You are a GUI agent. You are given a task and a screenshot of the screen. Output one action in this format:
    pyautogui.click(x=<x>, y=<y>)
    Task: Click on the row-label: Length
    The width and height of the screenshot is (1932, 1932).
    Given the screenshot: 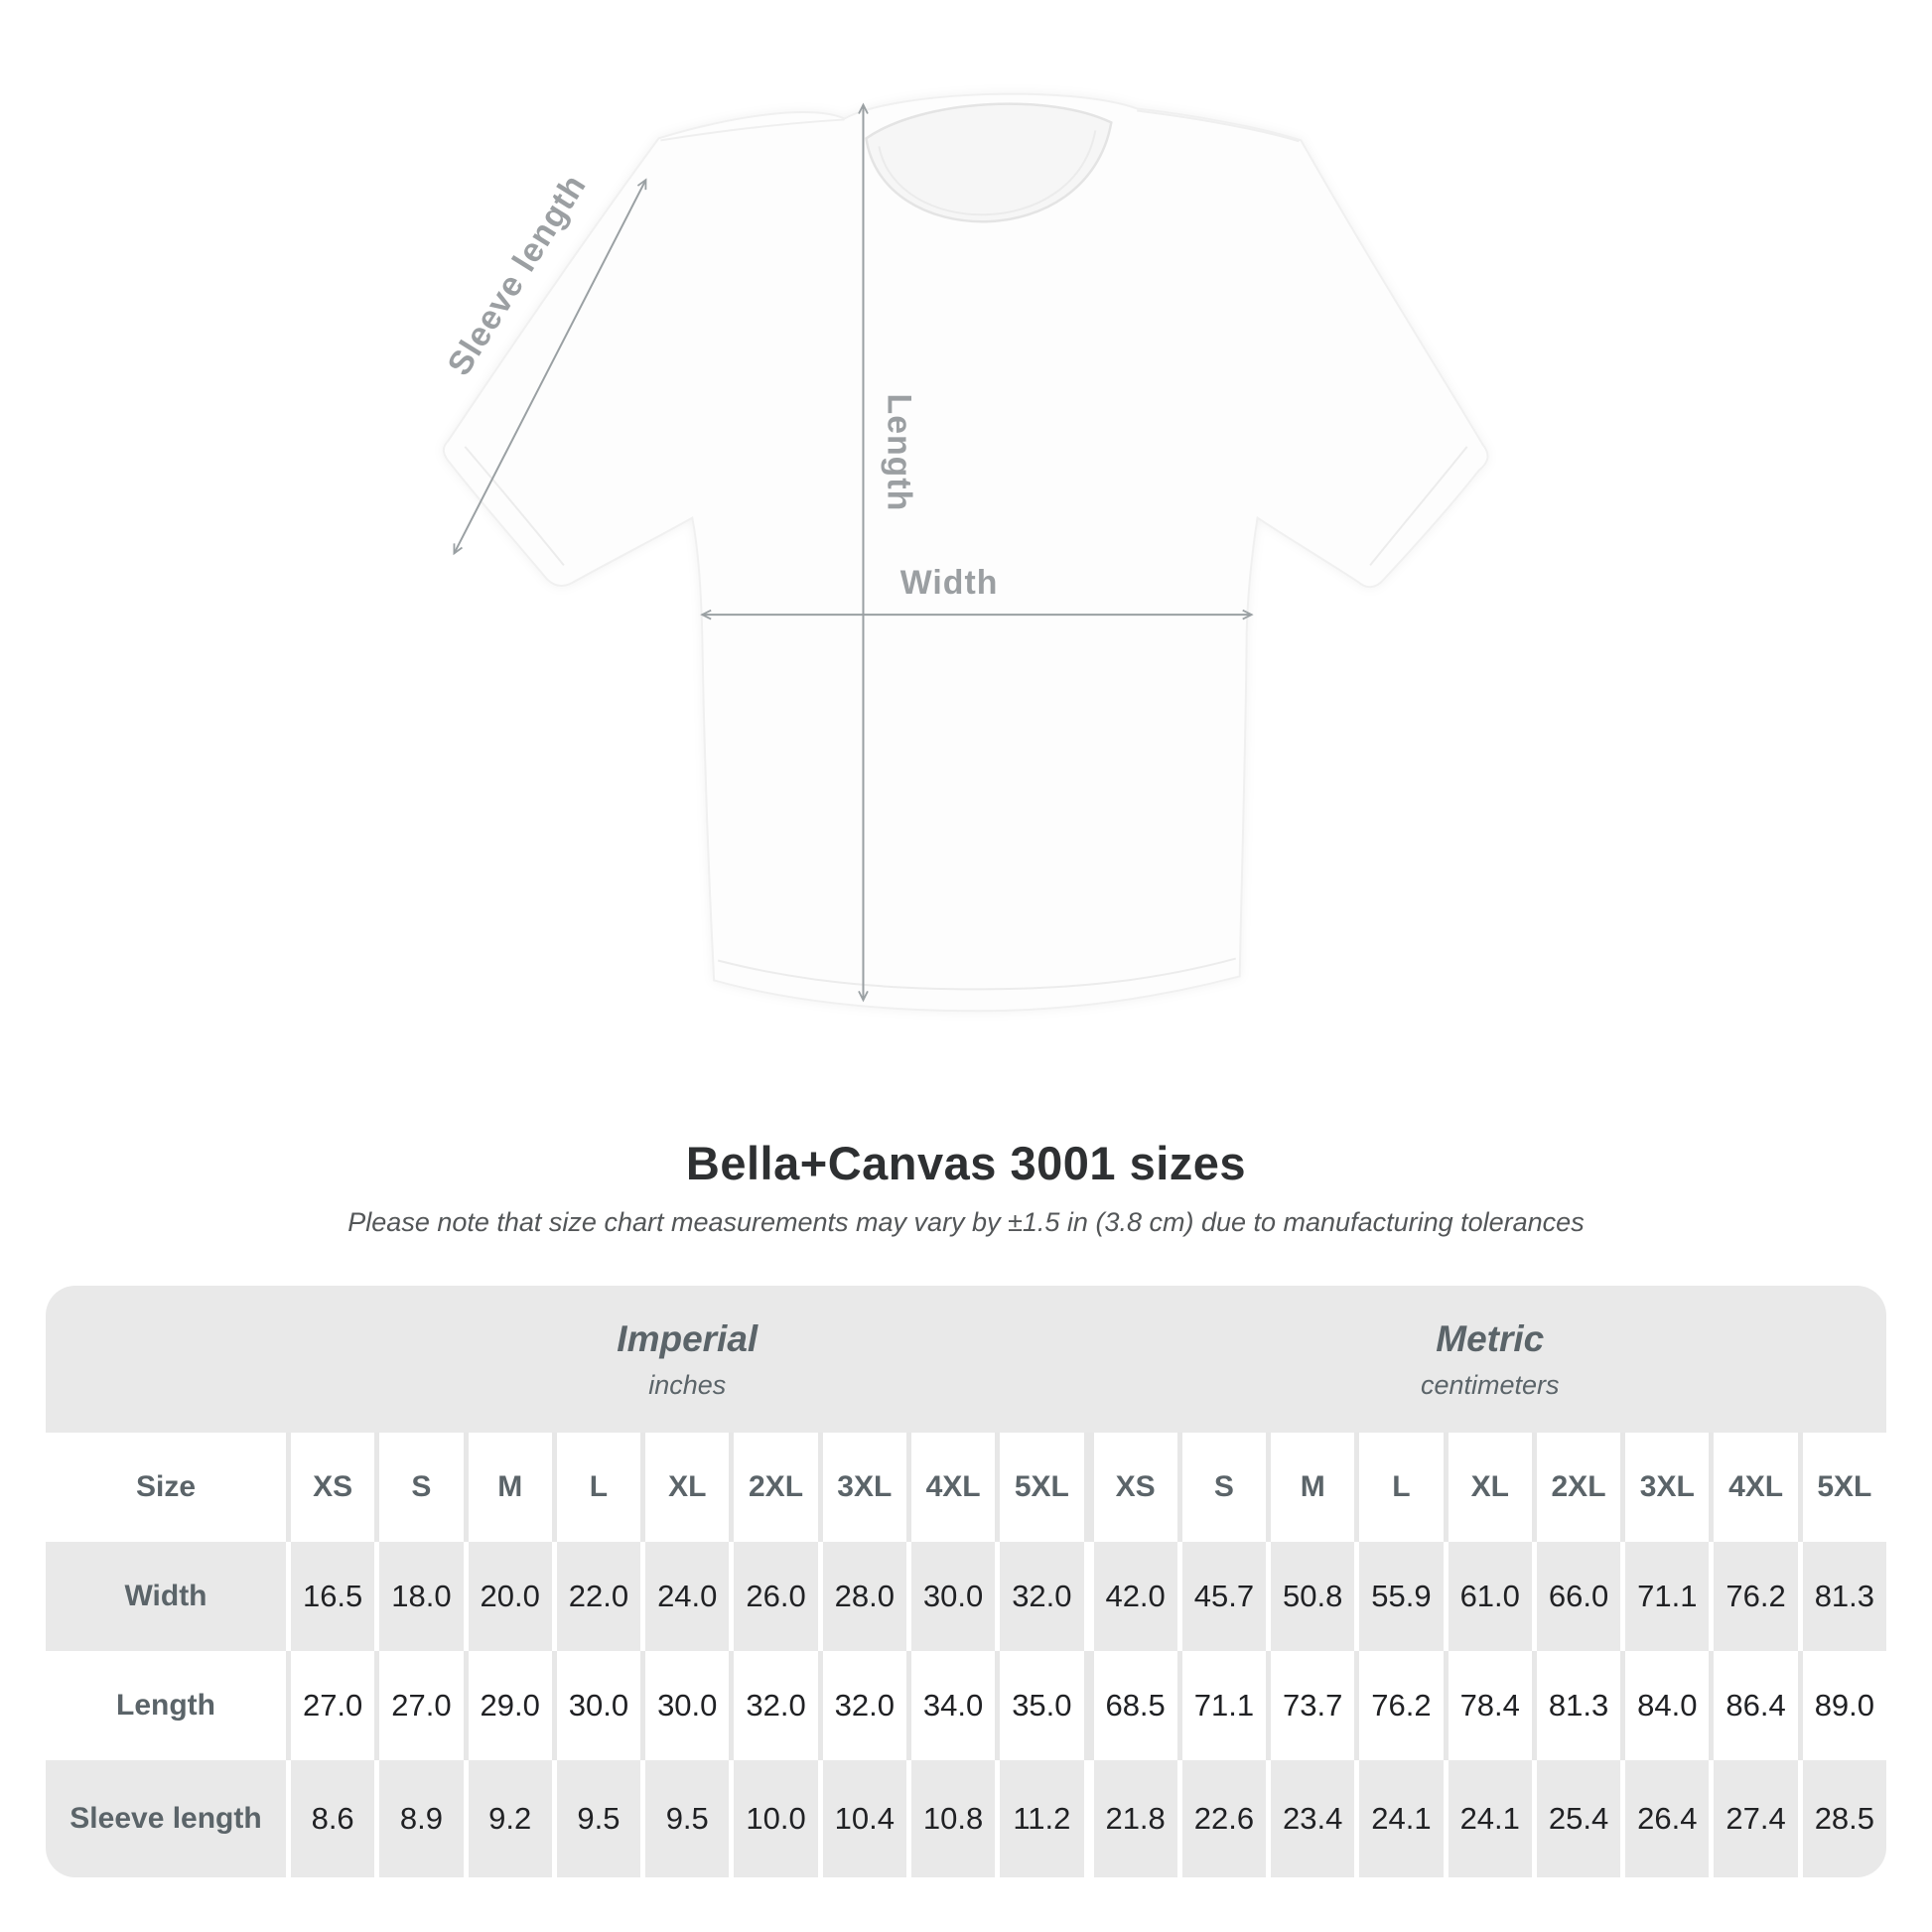 What is the action you would take?
    pyautogui.click(x=166, y=1706)
    